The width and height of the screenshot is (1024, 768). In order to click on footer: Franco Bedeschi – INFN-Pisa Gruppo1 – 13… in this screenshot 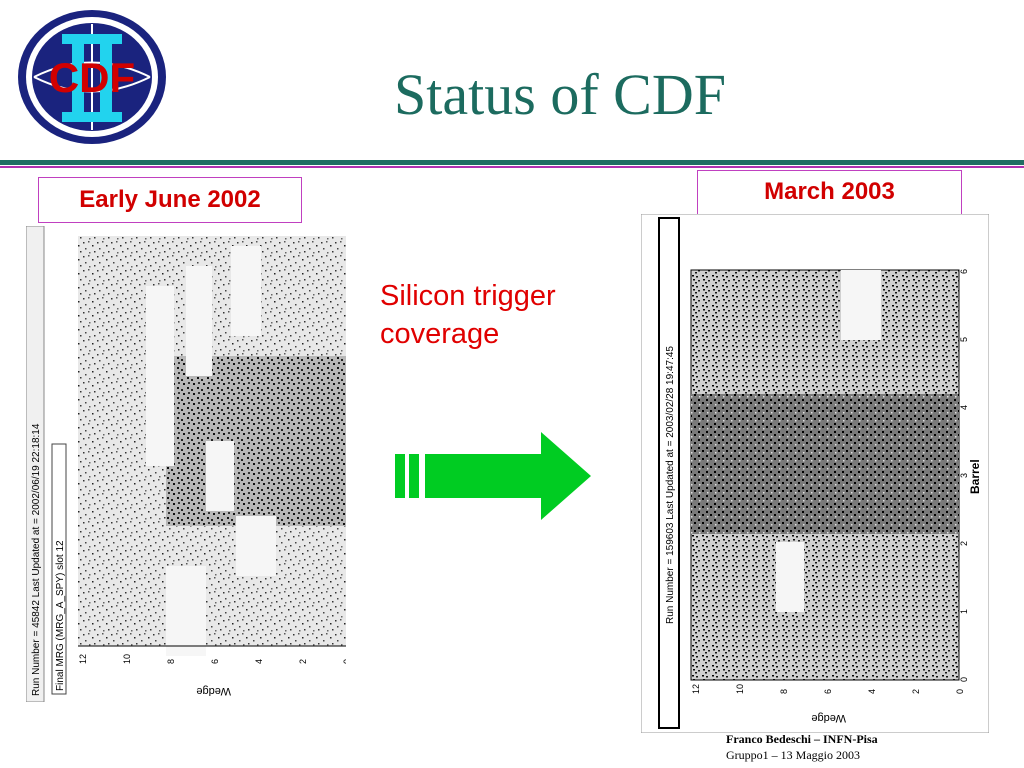, I will do `click(802, 747)`.